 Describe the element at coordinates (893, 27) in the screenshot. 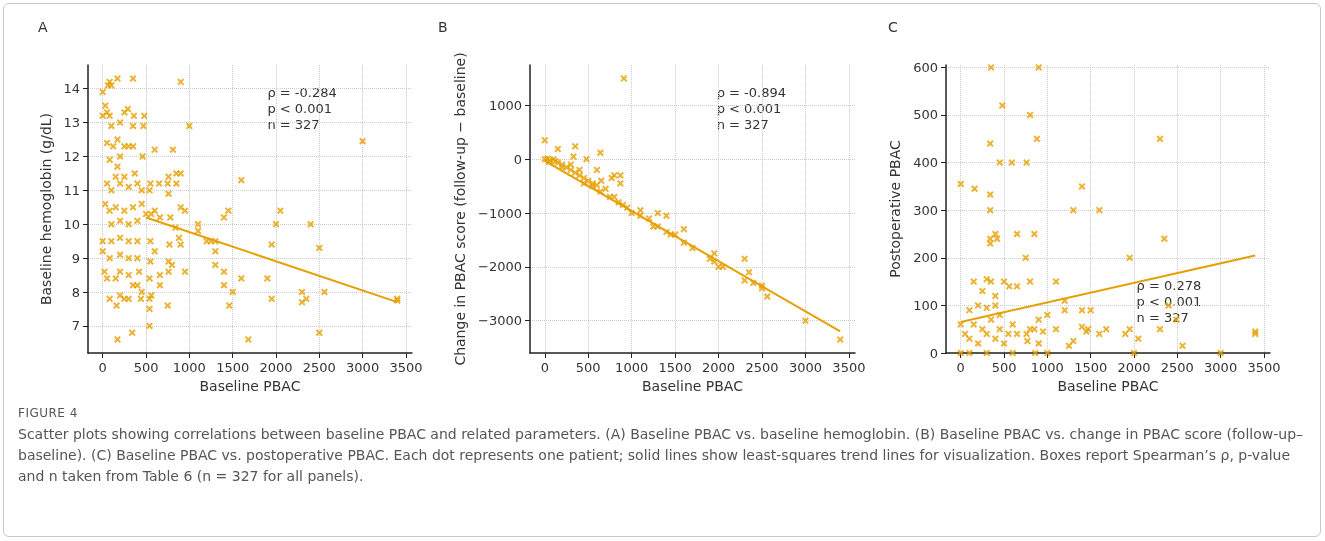

I see `chart-title: C` at that location.